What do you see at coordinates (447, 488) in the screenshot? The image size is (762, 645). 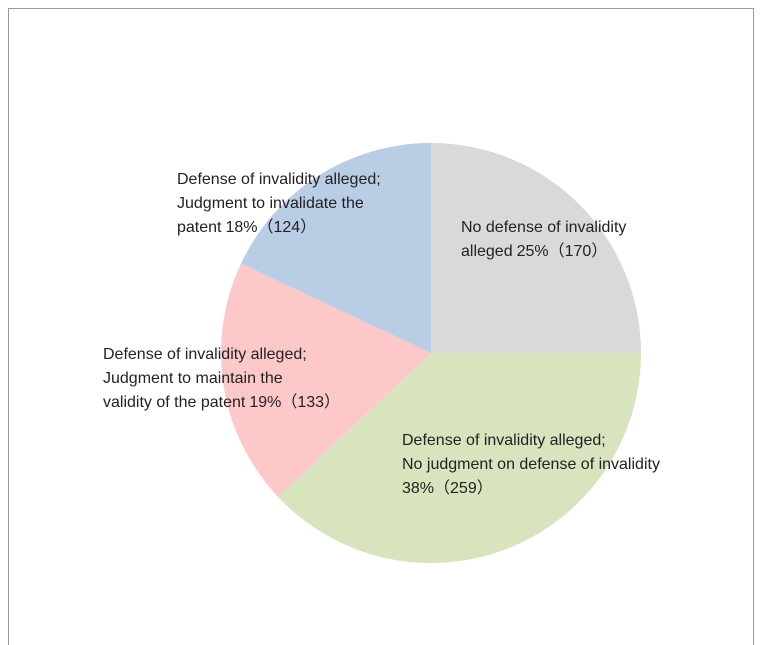 I see `slice-value-label: 38%（259）` at bounding box center [447, 488].